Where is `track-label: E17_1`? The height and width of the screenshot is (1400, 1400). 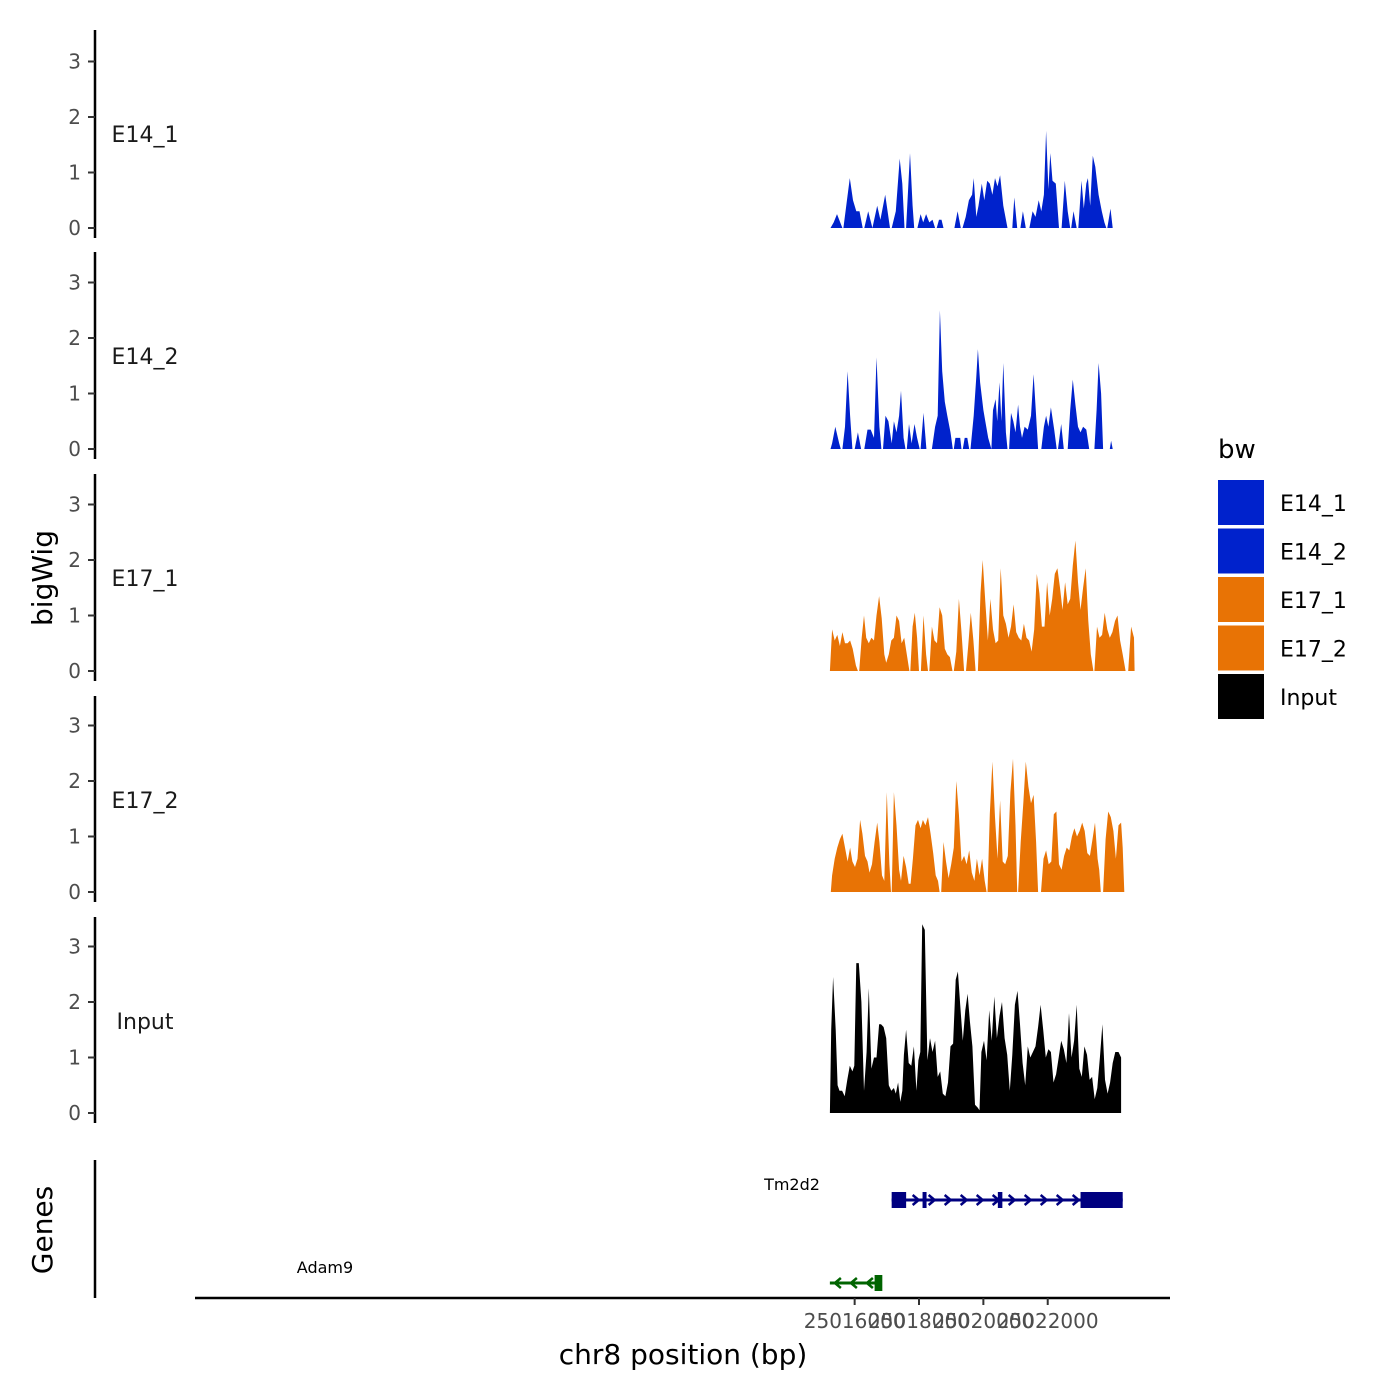 track-label: E17_1 is located at coordinates (145, 579).